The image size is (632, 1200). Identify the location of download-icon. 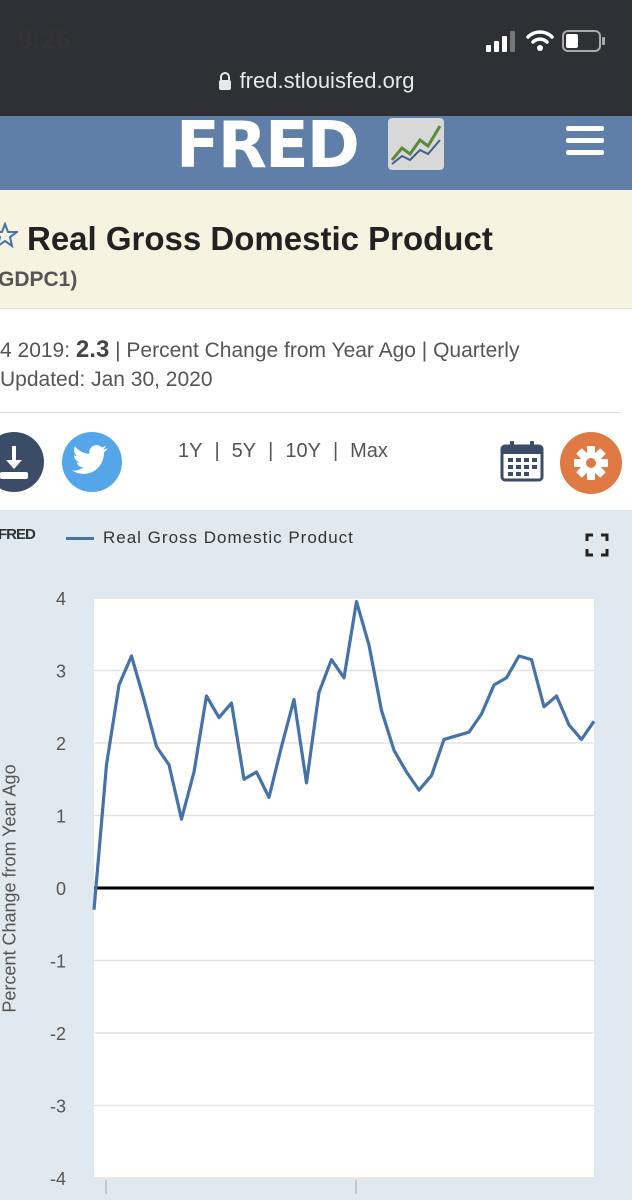
(14, 462).